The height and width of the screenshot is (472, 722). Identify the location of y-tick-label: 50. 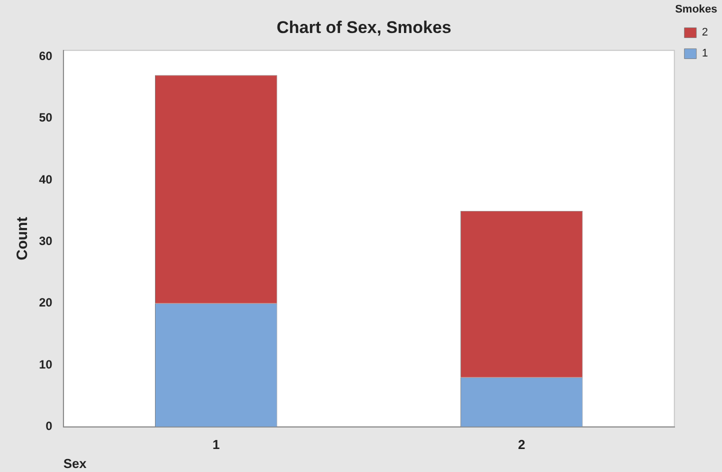
(45, 117).